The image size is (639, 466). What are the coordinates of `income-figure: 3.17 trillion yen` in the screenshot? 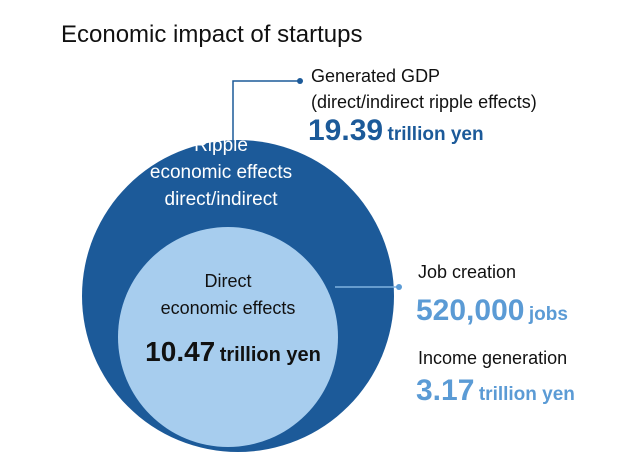 It's located at (495, 391).